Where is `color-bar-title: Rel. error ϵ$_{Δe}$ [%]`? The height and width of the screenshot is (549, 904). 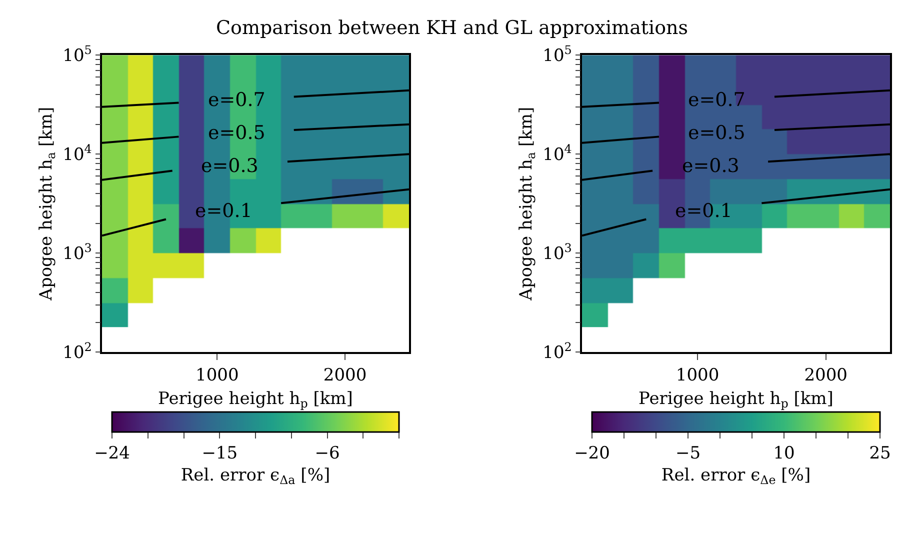
color-bar-title: Rel. error ϵ$_{Δe}$ [%] is located at coordinates (736, 477).